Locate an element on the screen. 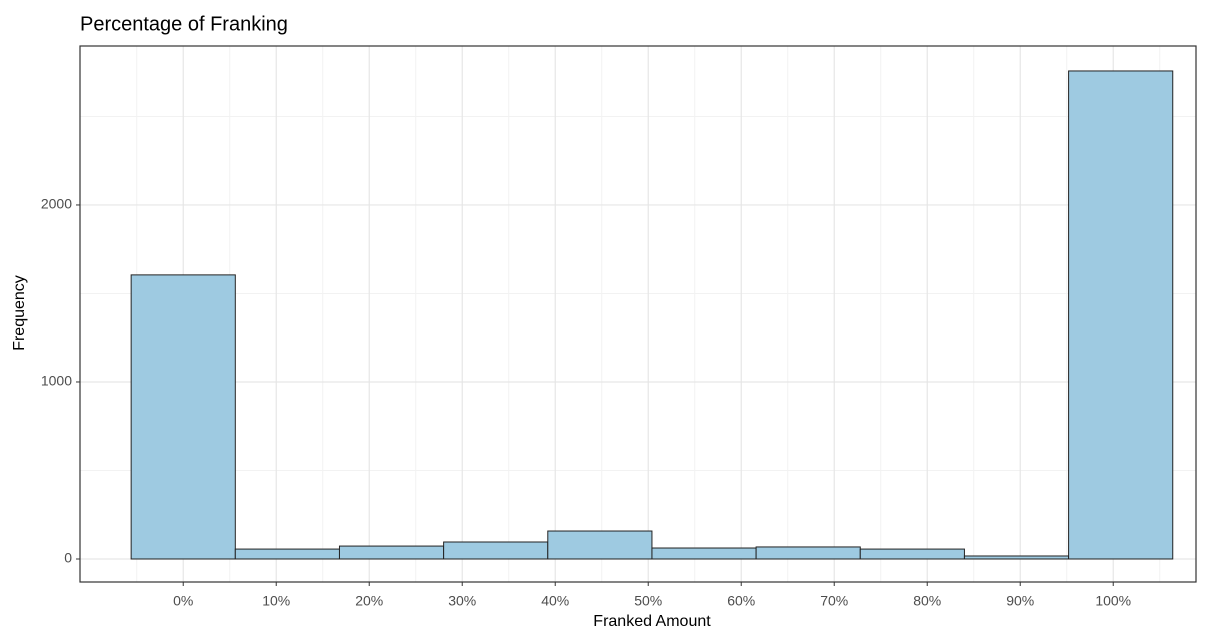  x-tick-label: 10% is located at coordinates (276, 601).